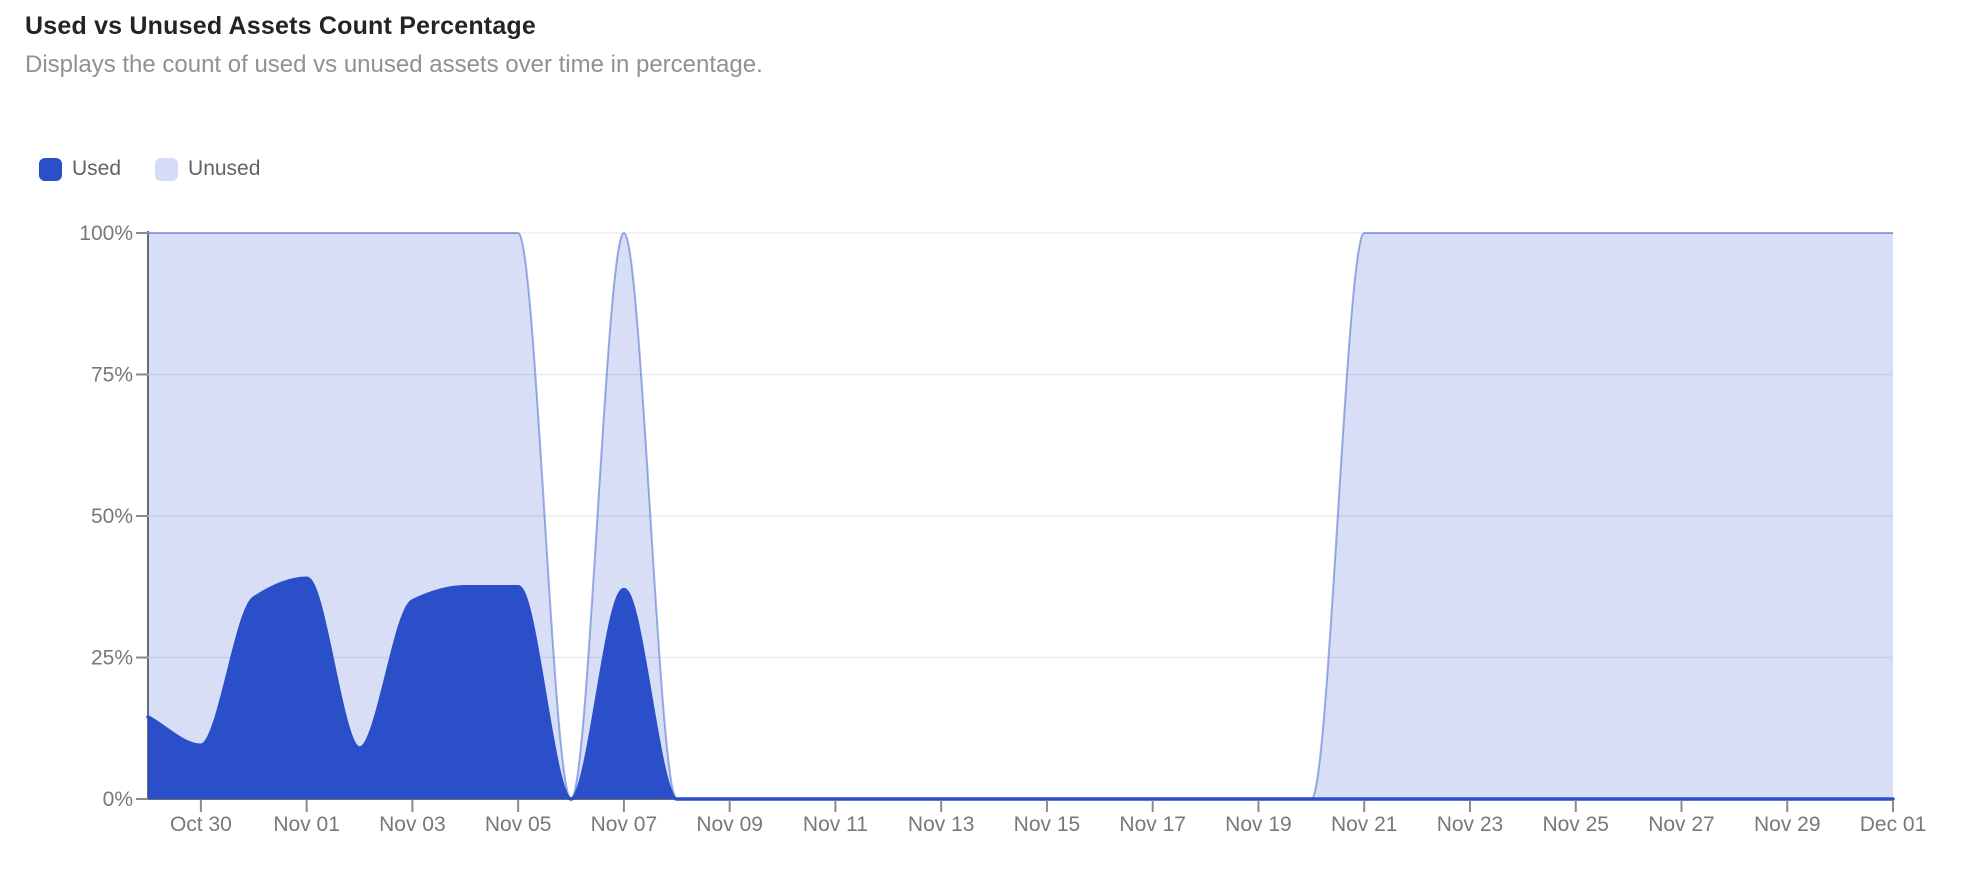 Image resolution: width=1972 pixels, height=872 pixels. Describe the element at coordinates (112, 375) in the screenshot. I see `y-axis-tick-label: 75%` at that location.